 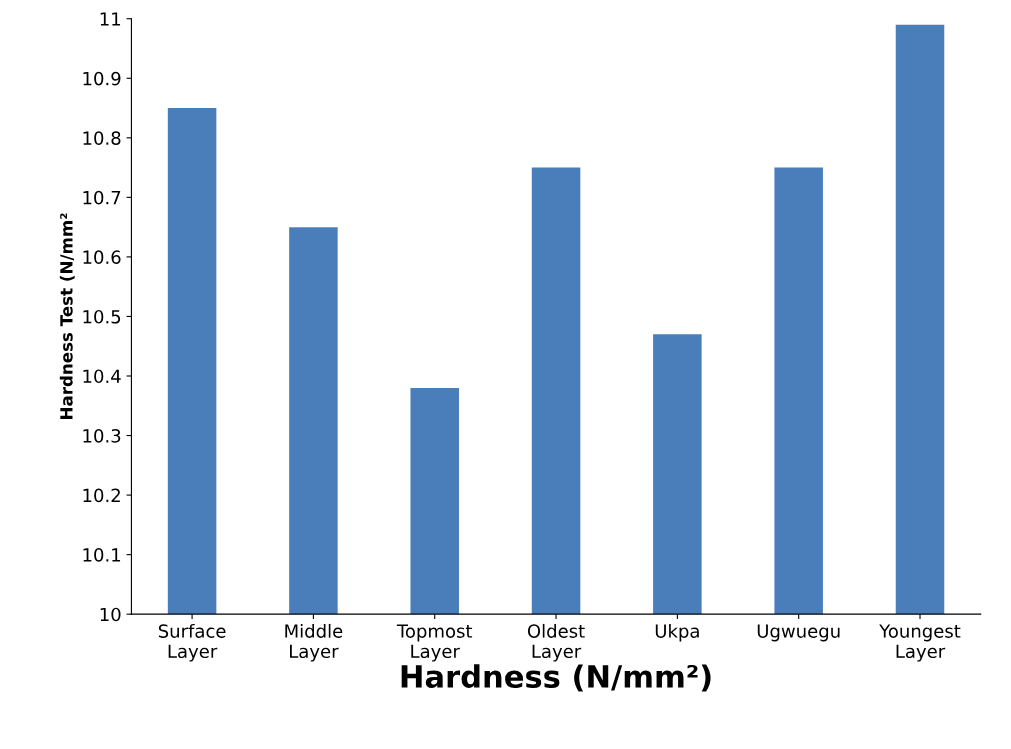 What do you see at coordinates (920, 643) in the screenshot?
I see `x-tick-label: Youngest Layer` at bounding box center [920, 643].